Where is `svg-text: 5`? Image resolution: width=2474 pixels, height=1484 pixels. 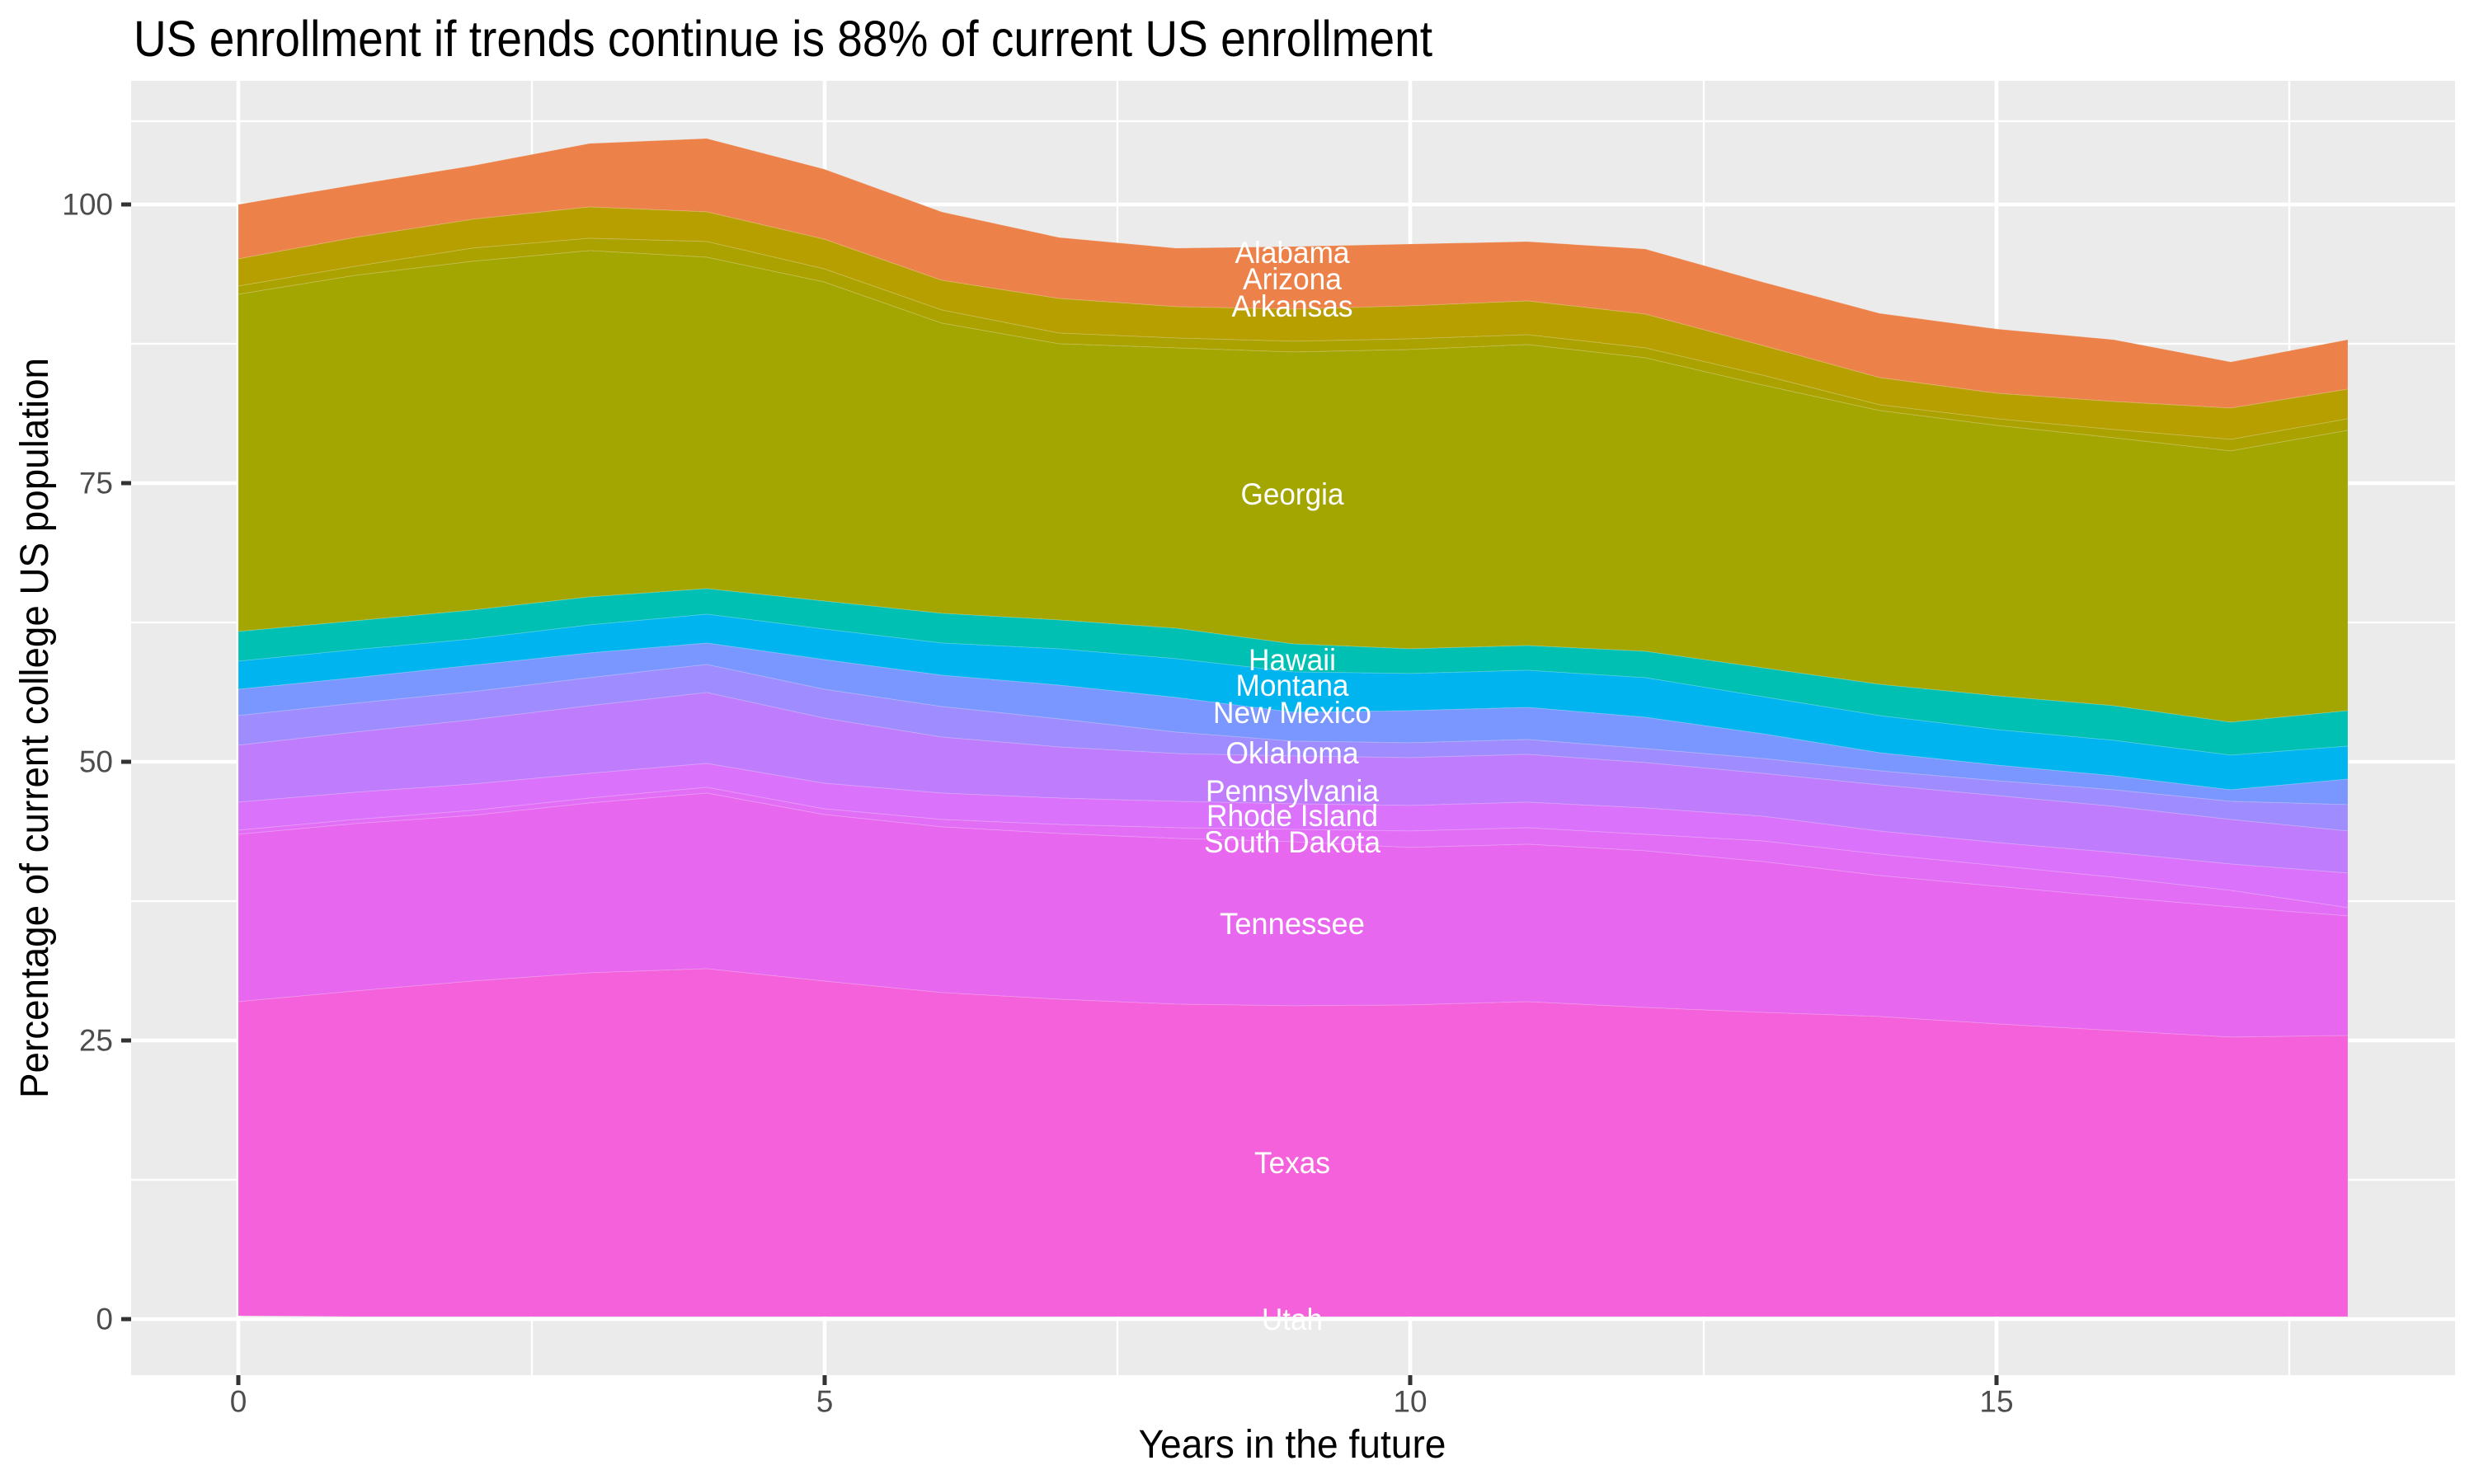
svg-text: 5 is located at coordinates (825, 1402).